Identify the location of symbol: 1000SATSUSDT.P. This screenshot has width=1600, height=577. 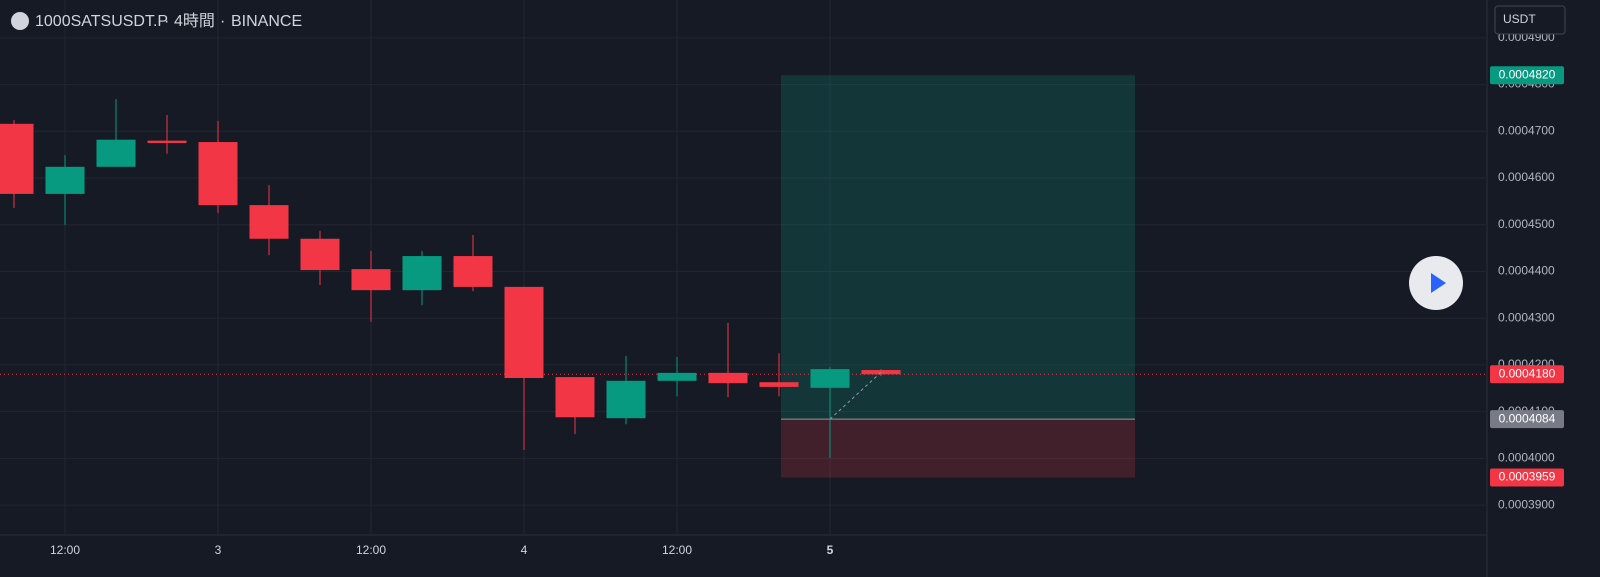
(101, 21).